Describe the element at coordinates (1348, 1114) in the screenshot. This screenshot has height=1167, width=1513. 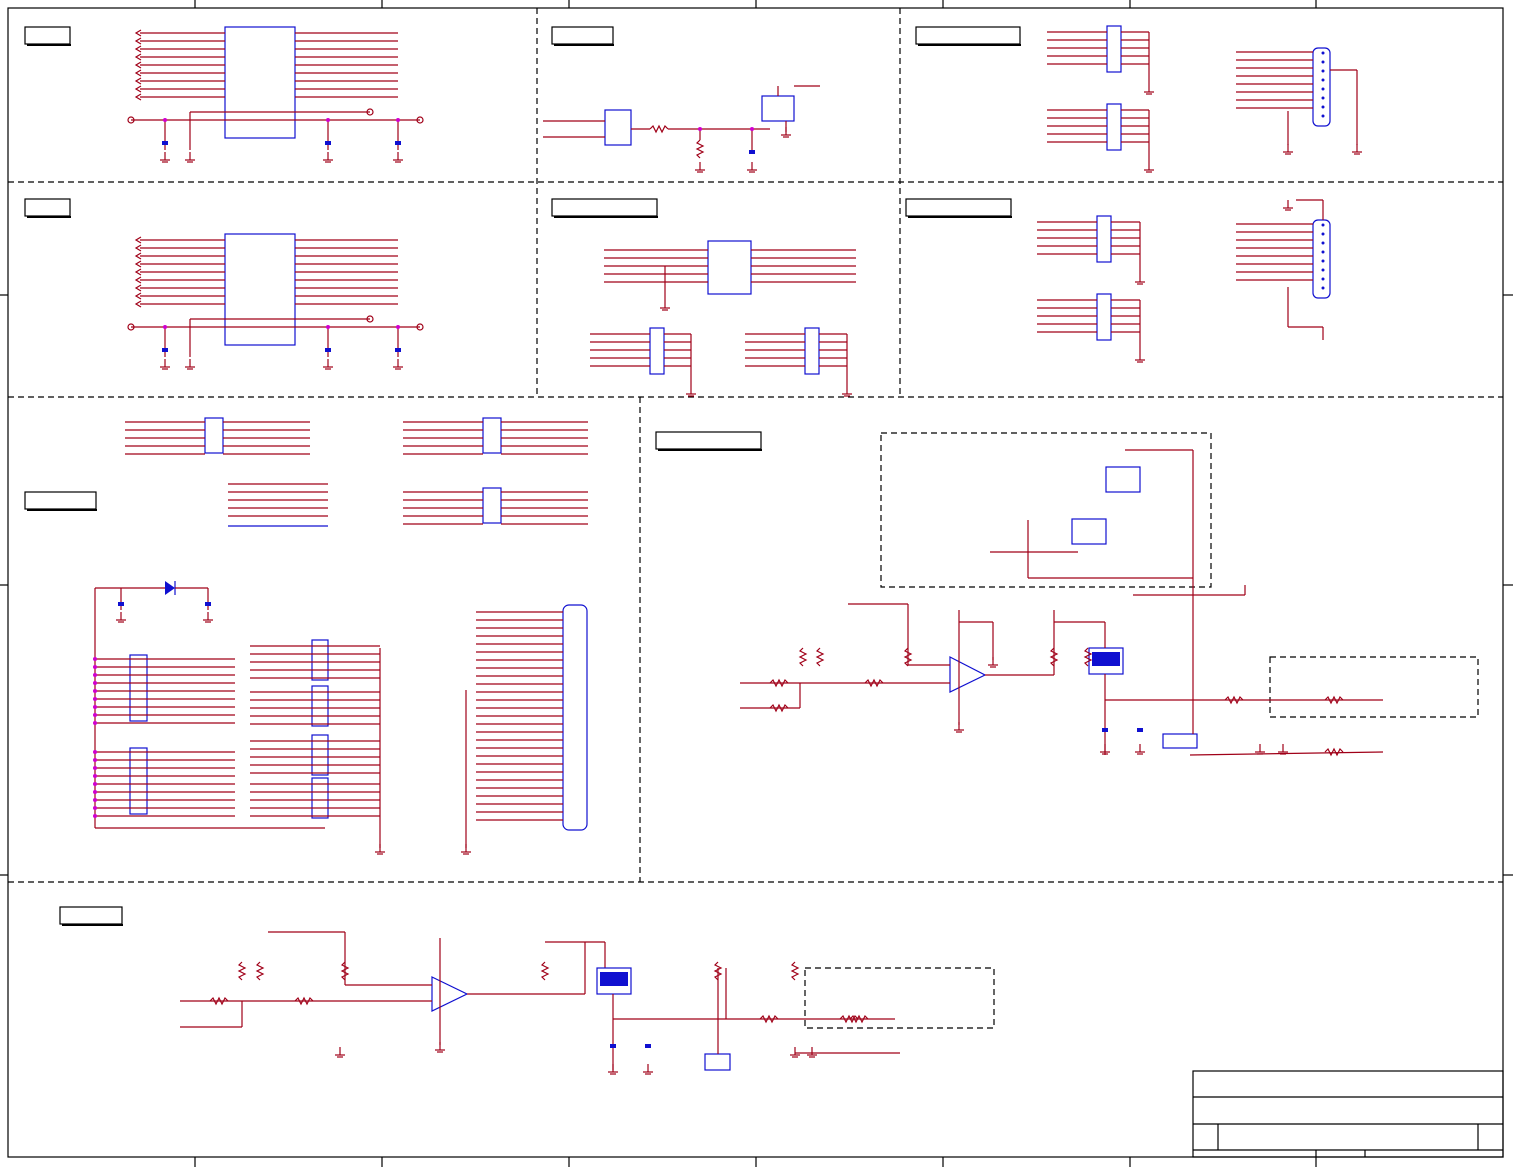
I see `title-block` at that location.